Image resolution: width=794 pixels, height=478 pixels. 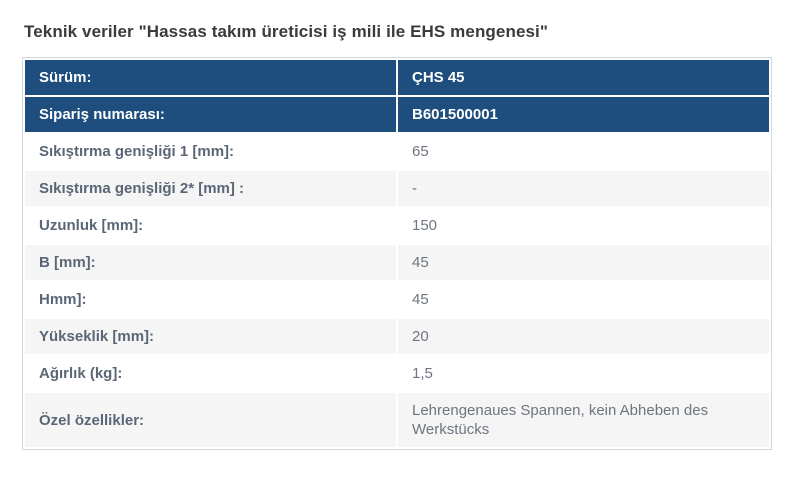 I want to click on row-label: Özel özellikler:, so click(x=210, y=420).